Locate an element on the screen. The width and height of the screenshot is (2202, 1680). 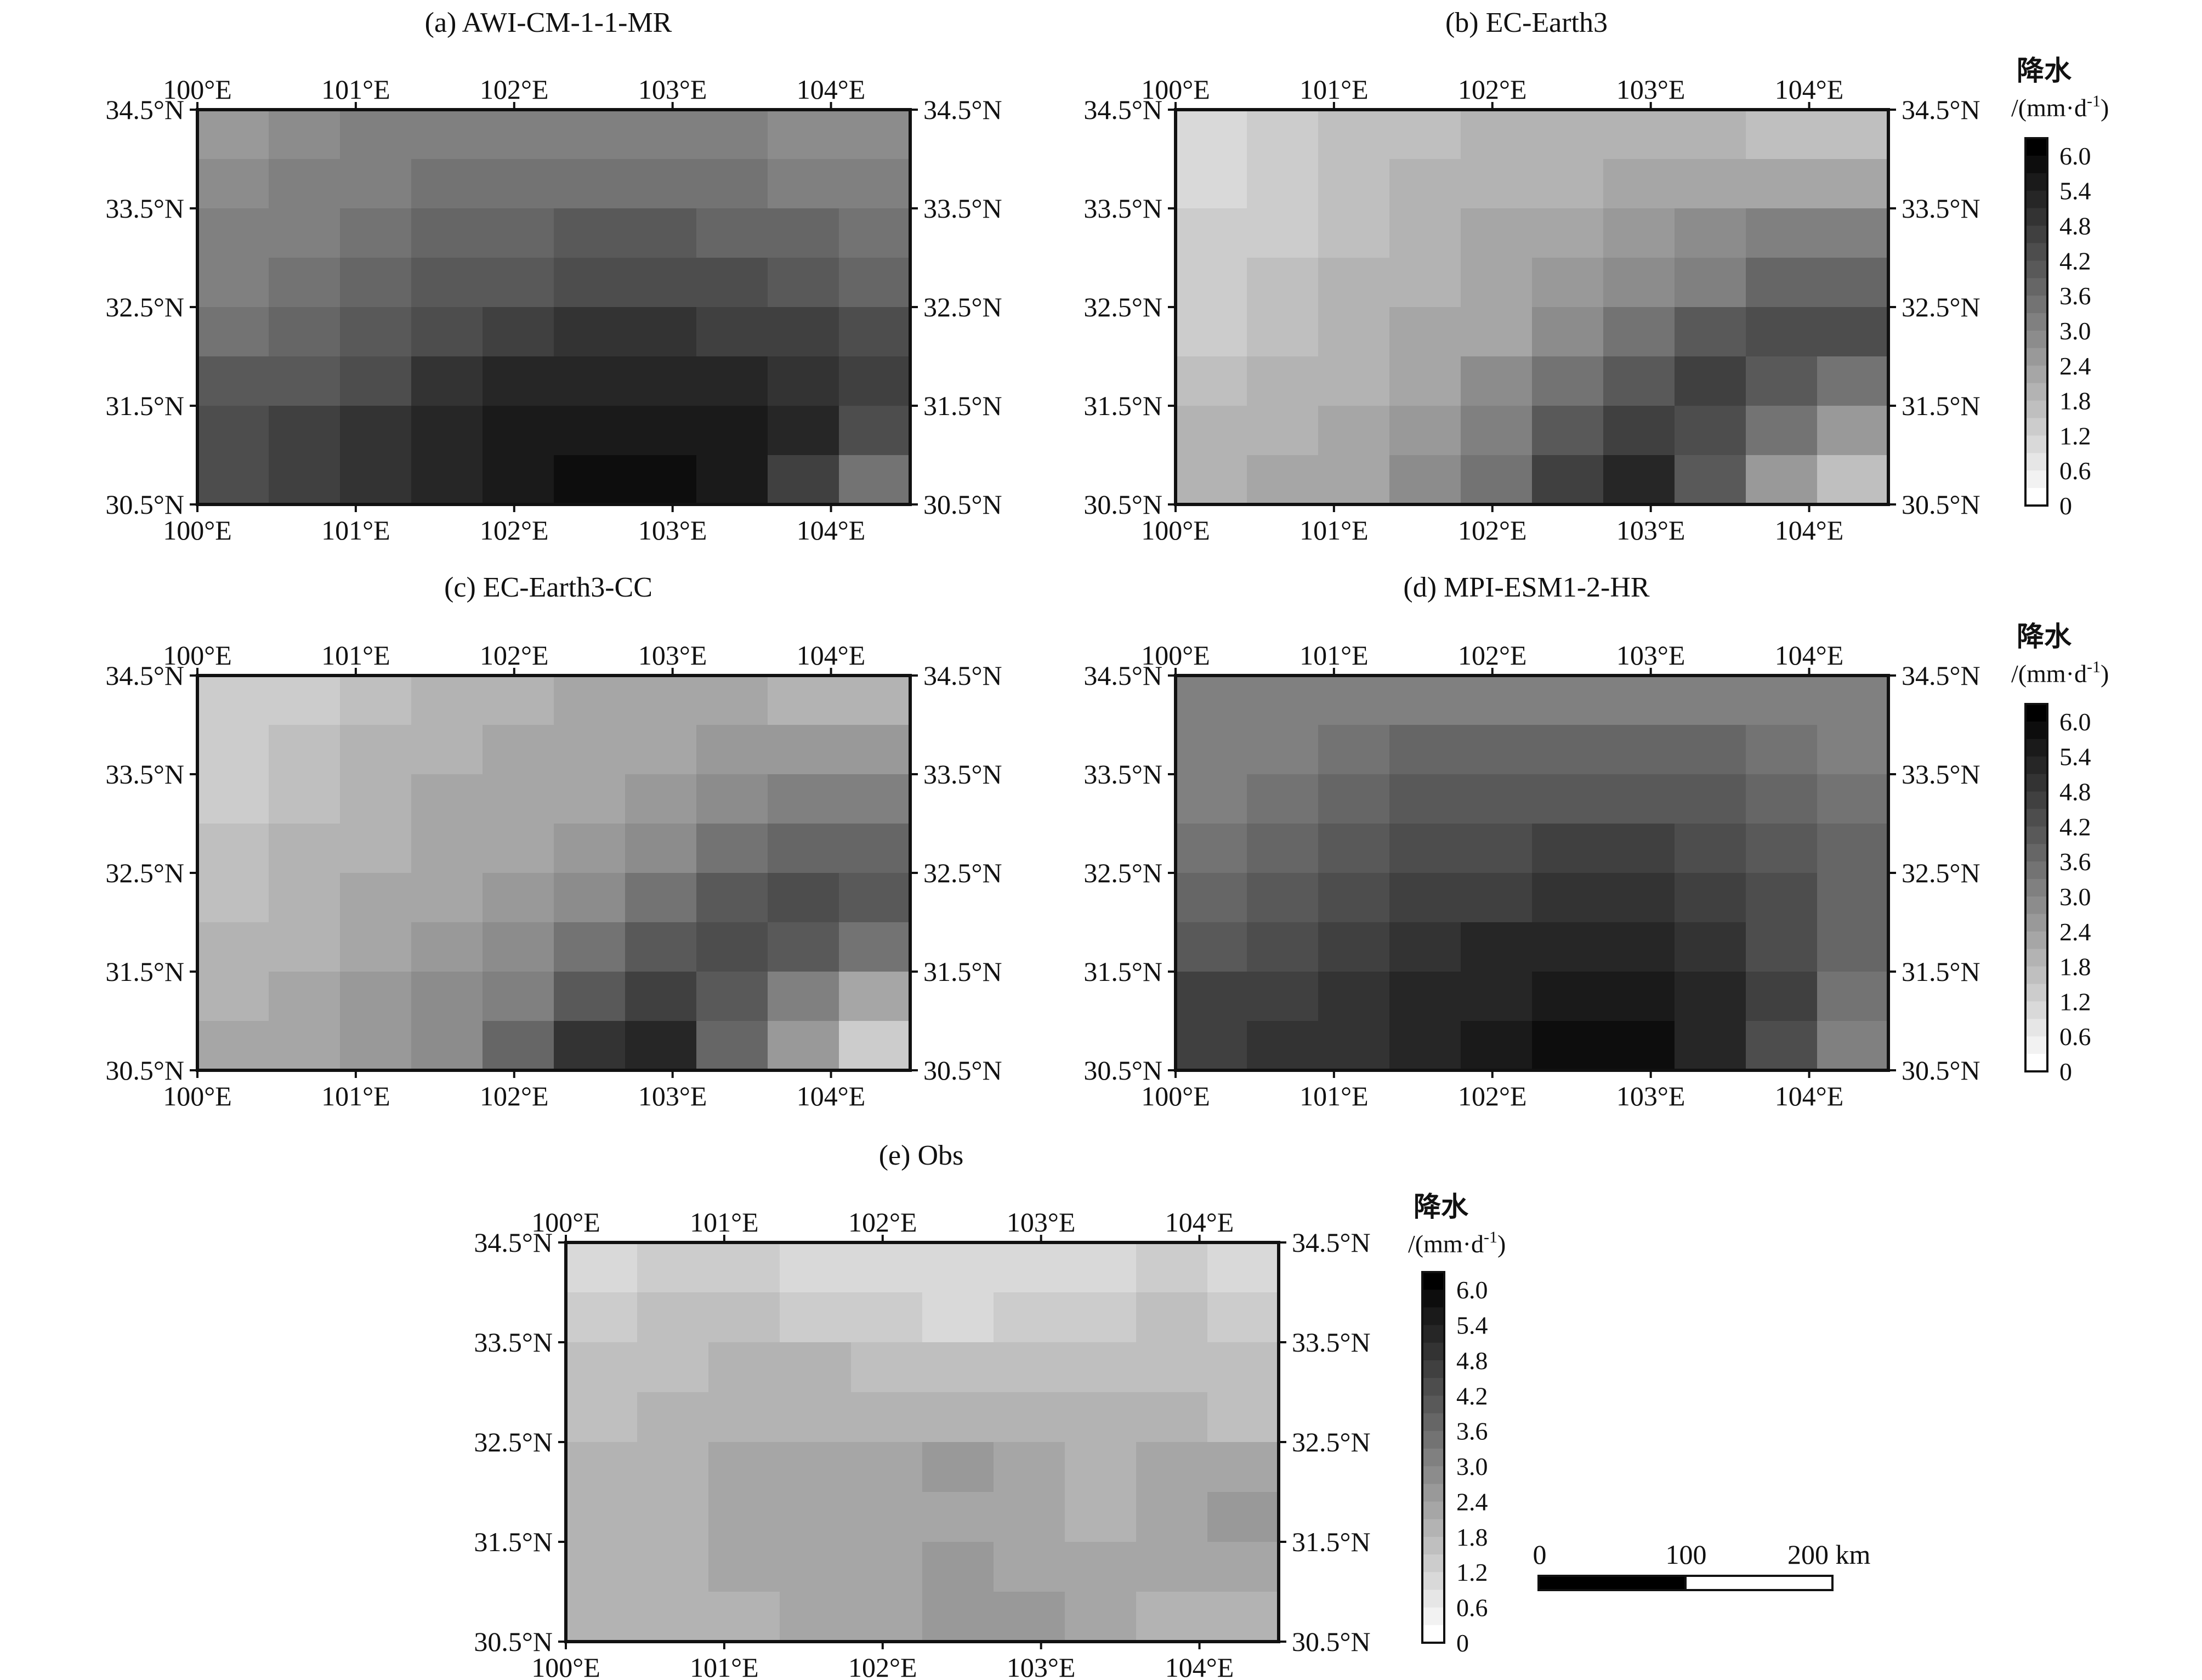
precip-cells is located at coordinates (554, 873).